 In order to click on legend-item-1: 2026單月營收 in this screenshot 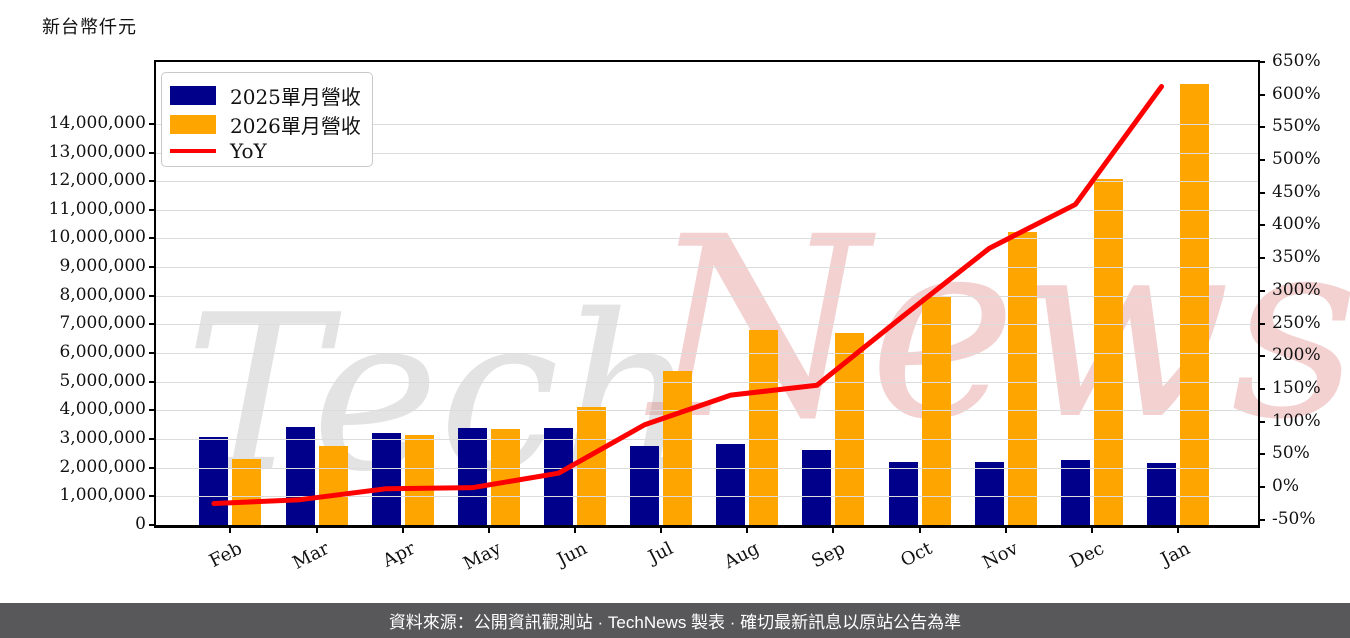, I will do `click(265, 124)`.